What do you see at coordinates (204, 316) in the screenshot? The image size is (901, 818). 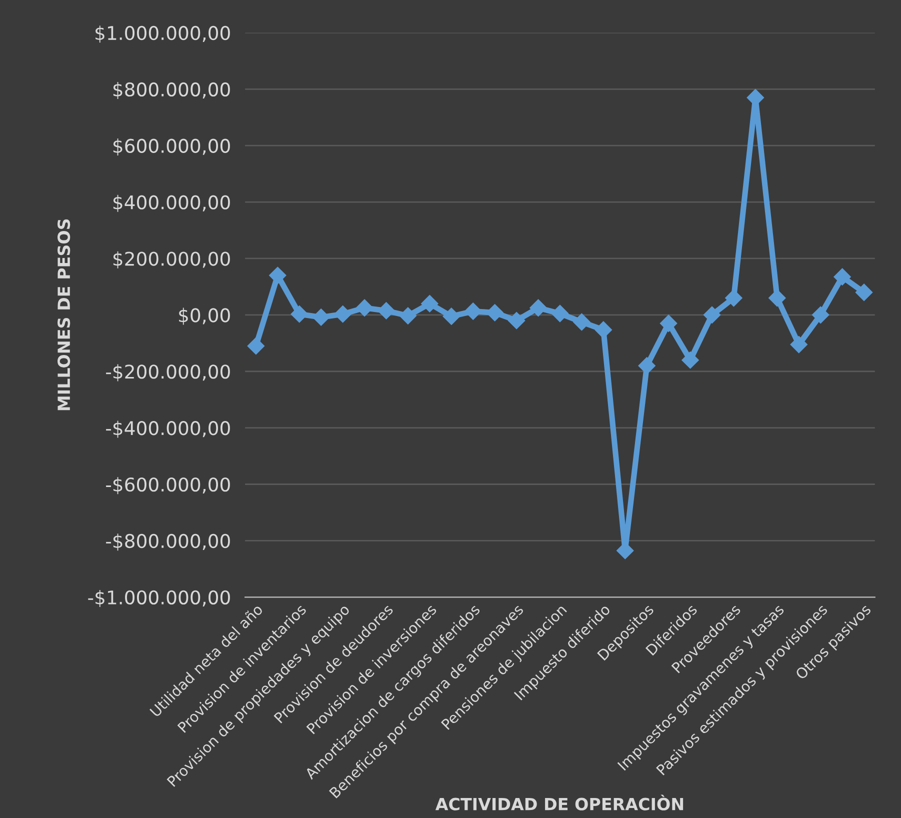 I see `y-tick-label: $0,00` at bounding box center [204, 316].